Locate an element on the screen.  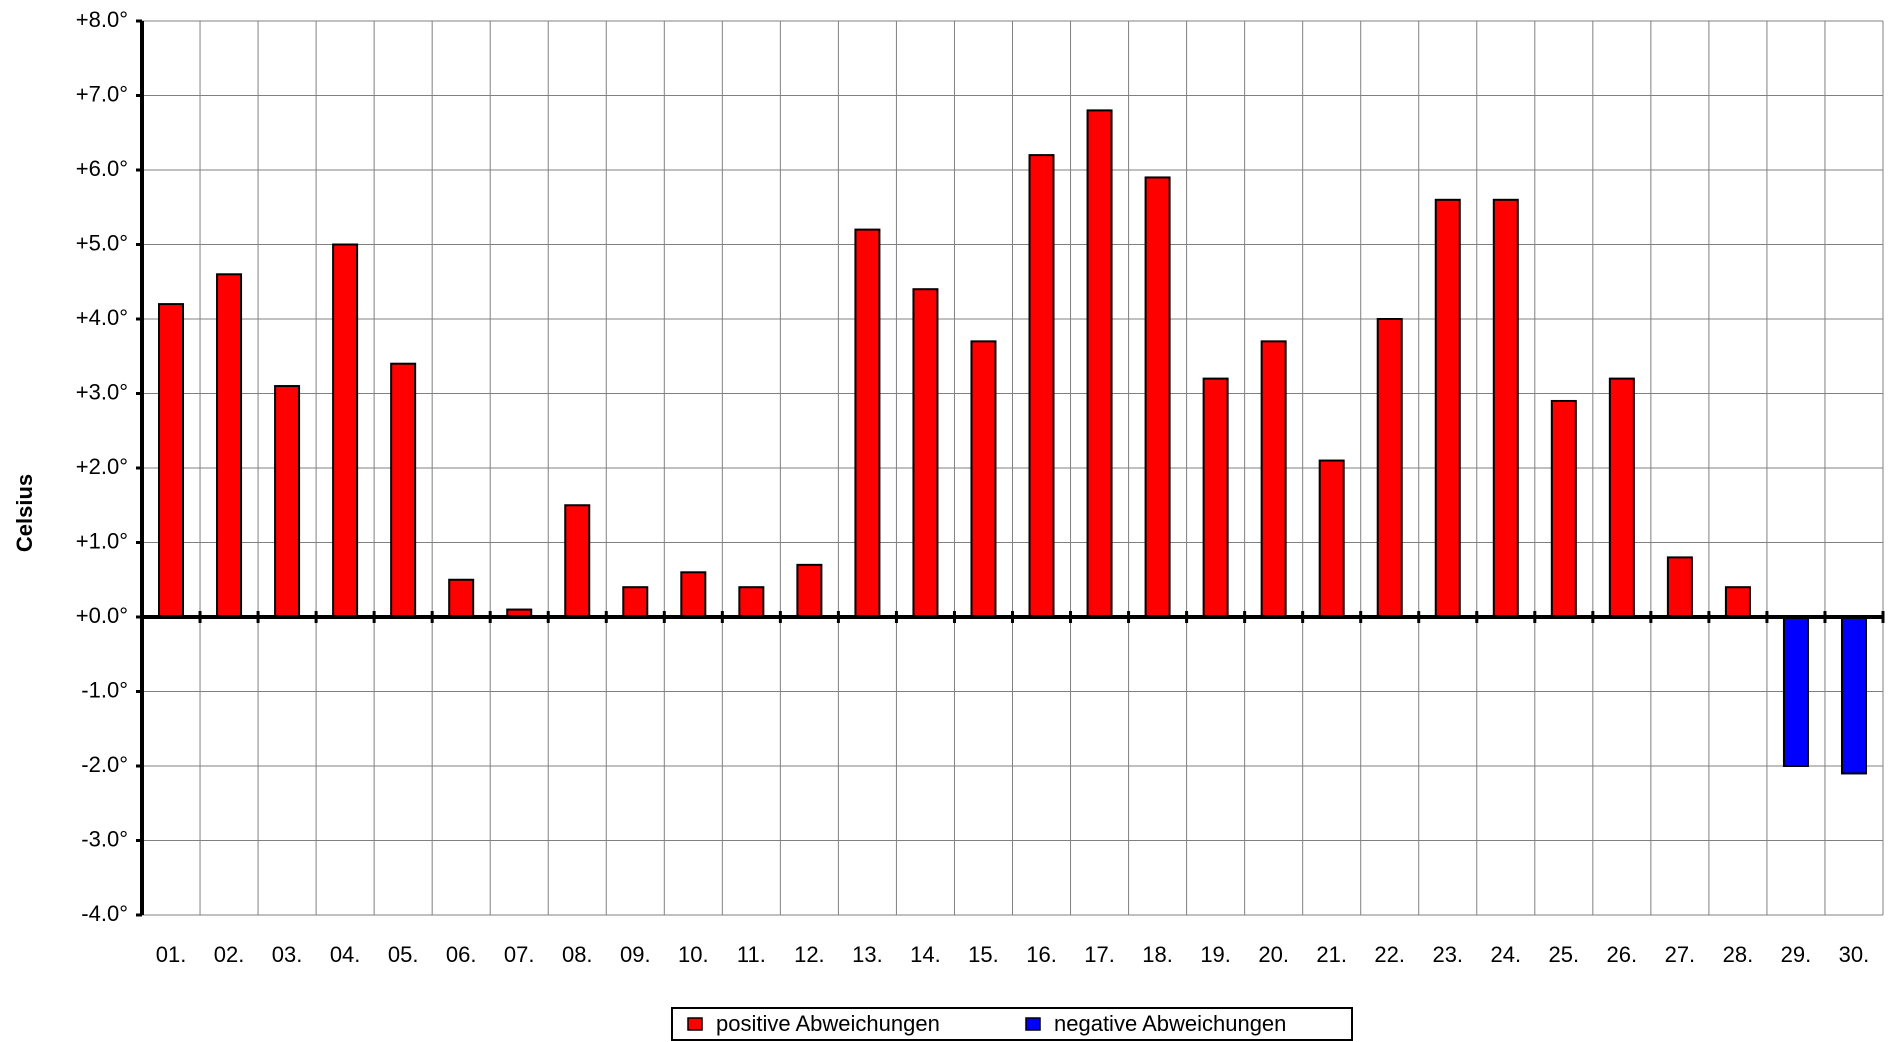
x-tick-label: 27. is located at coordinates (1680, 954).